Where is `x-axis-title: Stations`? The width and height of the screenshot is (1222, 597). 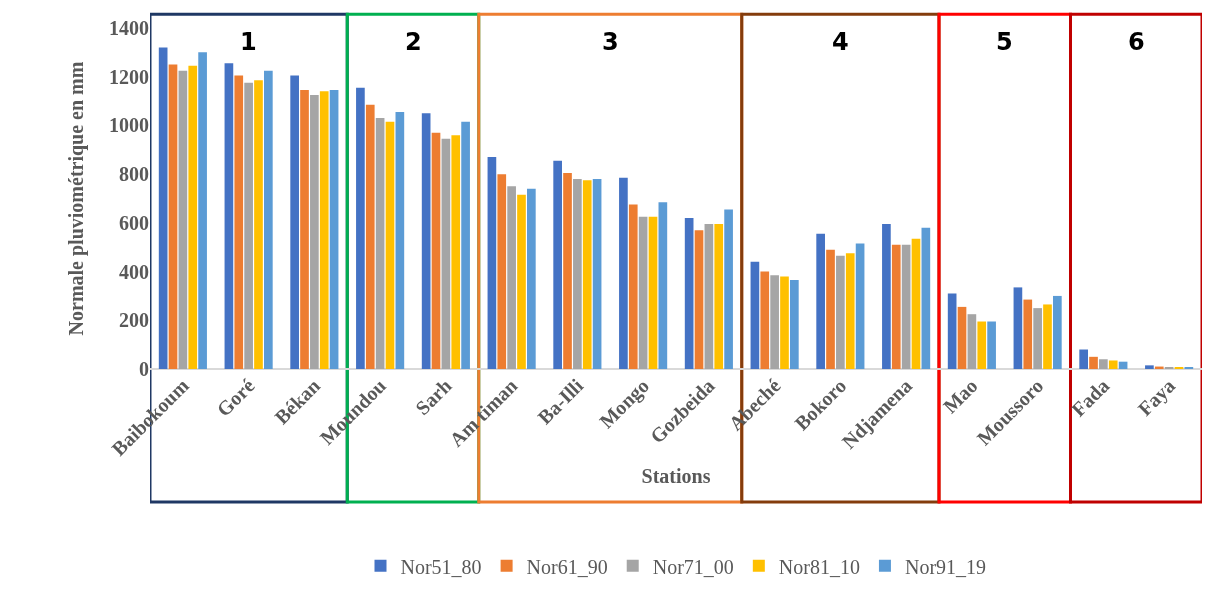 x-axis-title: Stations is located at coordinates (676, 476).